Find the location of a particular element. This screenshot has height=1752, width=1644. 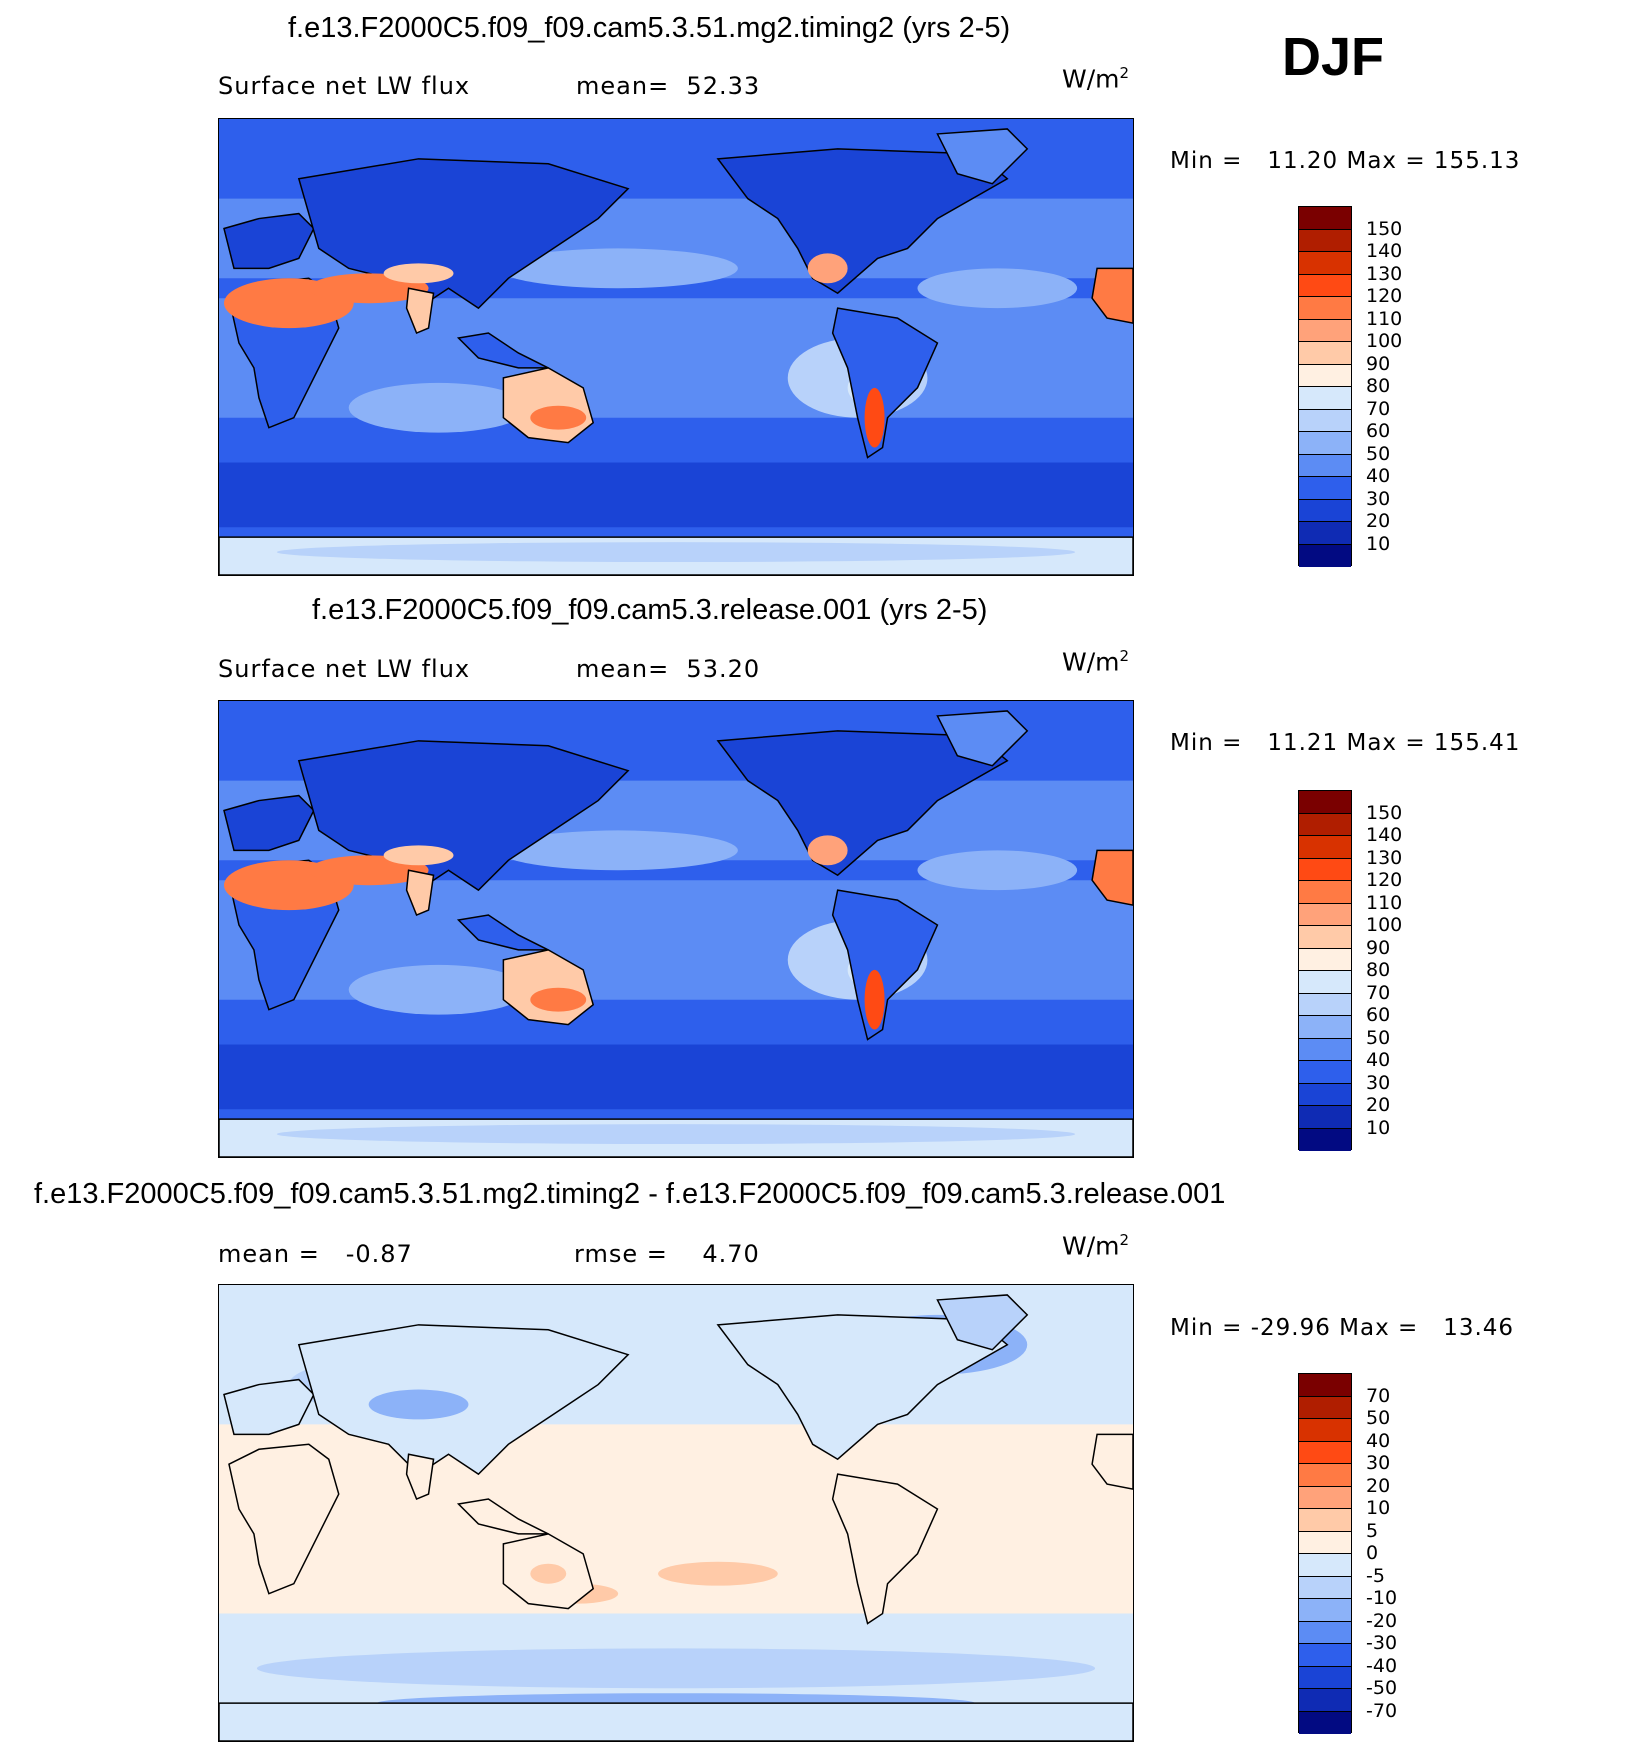

colorbar-tick-label: 120 is located at coordinates (1384, 880).